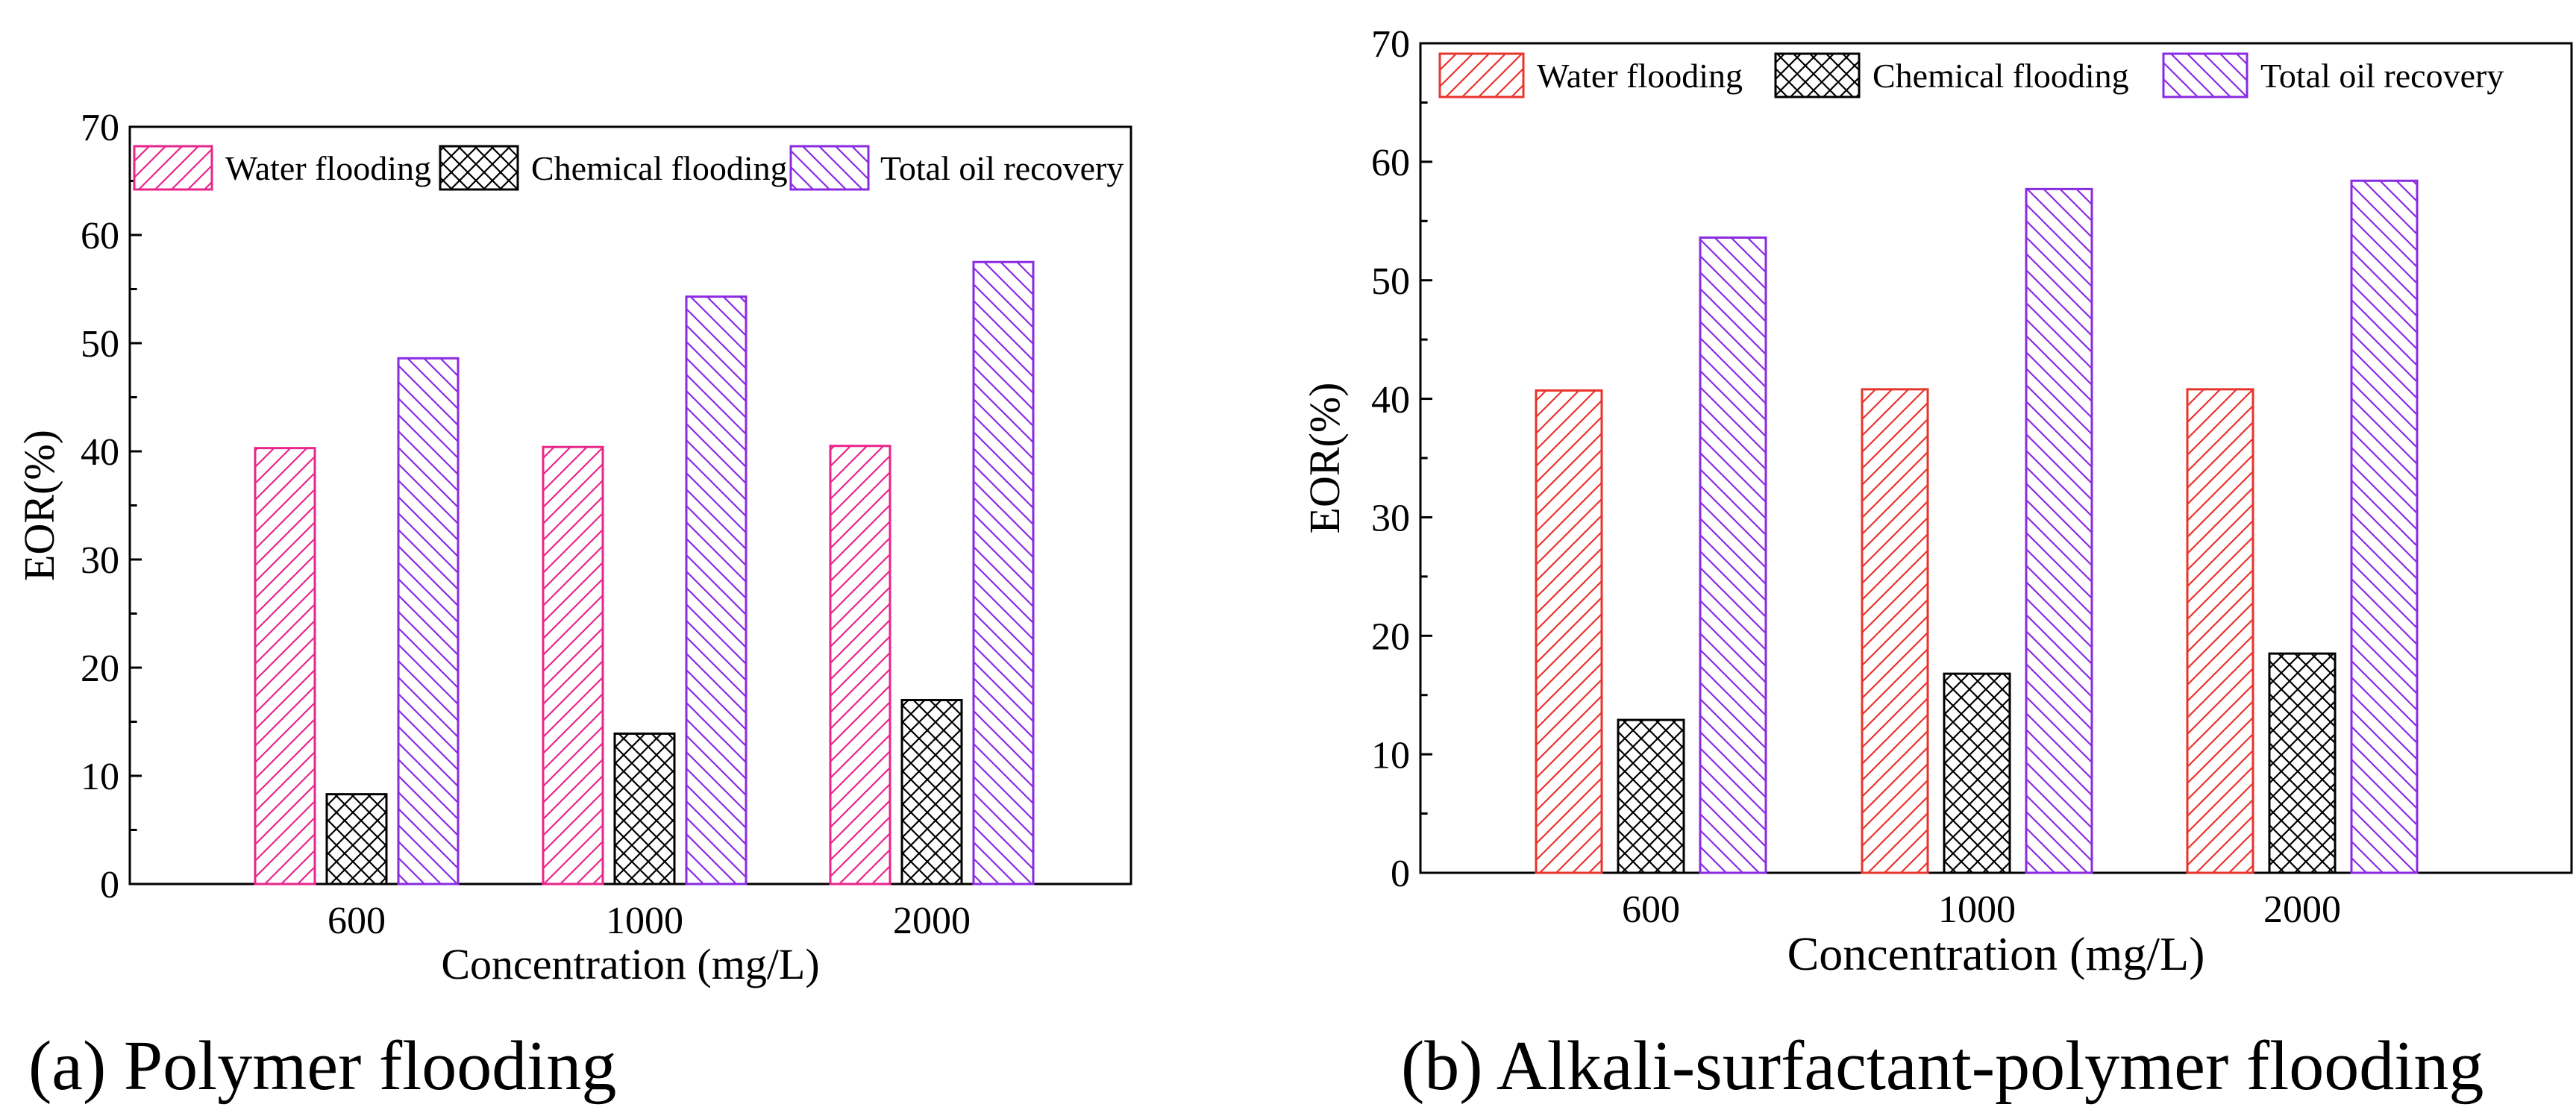 The width and height of the screenshot is (2576, 1116). Describe the element at coordinates (1942, 1066) in the screenshot. I see `panel-caption: (b) Alkali-surfactant-polymer flooding` at that location.